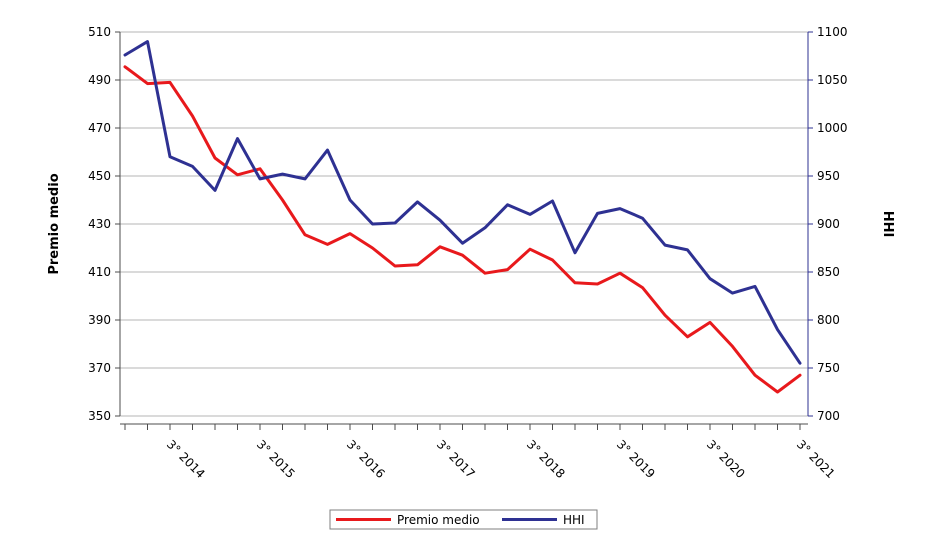 This screenshot has height=552, width=951. Describe the element at coordinates (276, 459) in the screenshot. I see `x-tick-label: 3° 2015` at that location.